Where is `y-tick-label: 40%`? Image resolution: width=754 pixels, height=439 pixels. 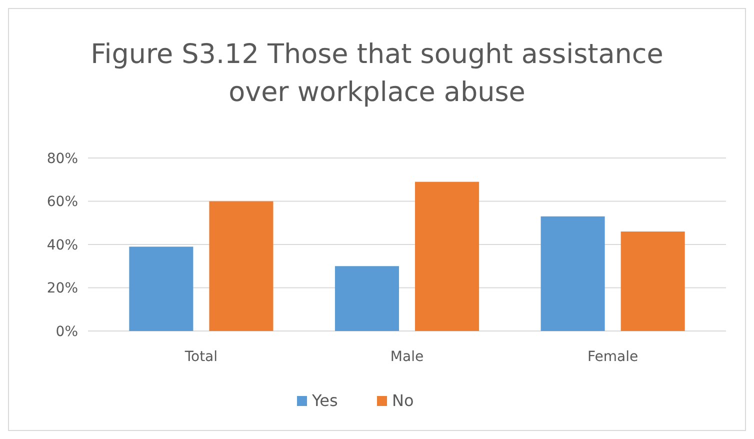 y-tick-label: 40% is located at coordinates (62, 245).